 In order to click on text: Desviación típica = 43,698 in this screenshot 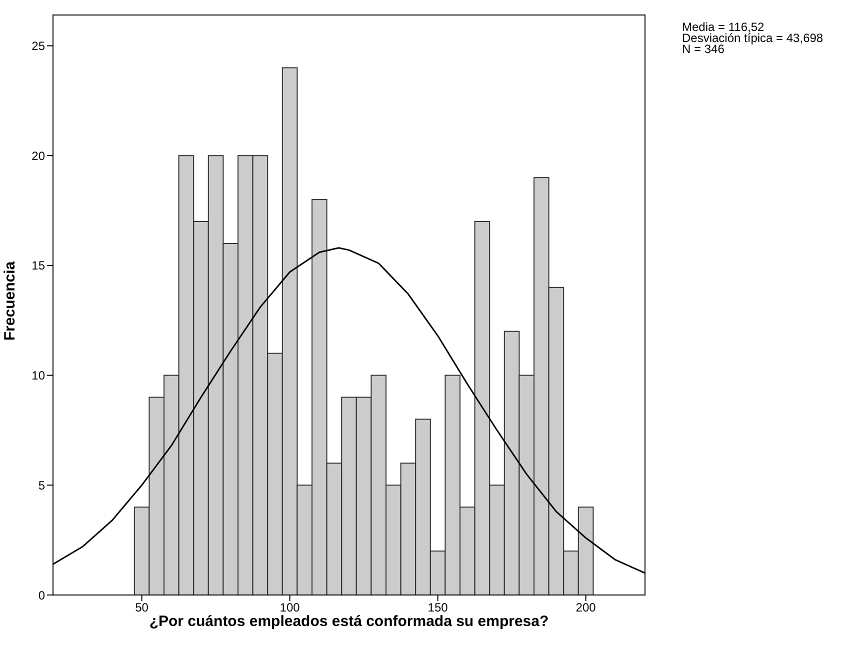, I will do `click(753, 38)`.